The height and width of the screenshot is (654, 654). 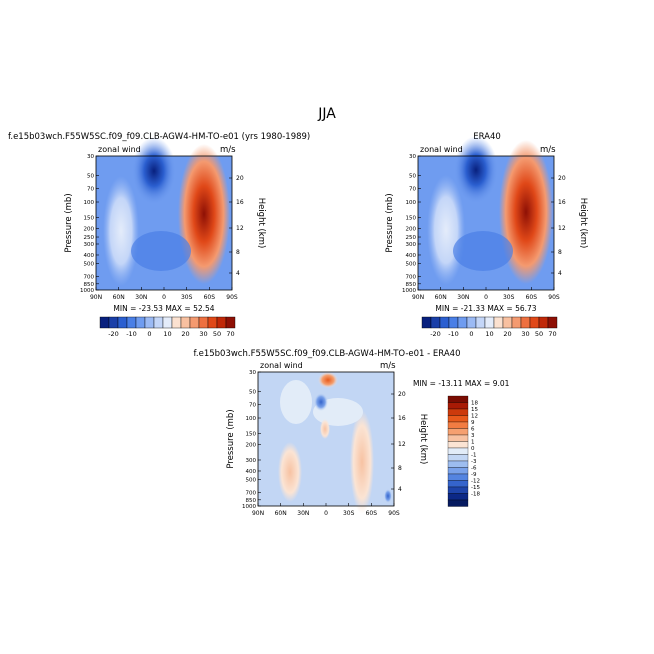 I want to click on y-tick-right-label: 12, so click(x=240, y=228).